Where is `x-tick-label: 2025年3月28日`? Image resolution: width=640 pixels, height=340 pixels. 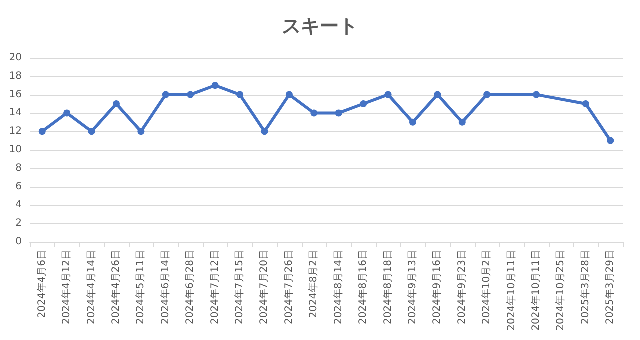 x-tick-label: 2025年3月28日 is located at coordinates (585, 287).